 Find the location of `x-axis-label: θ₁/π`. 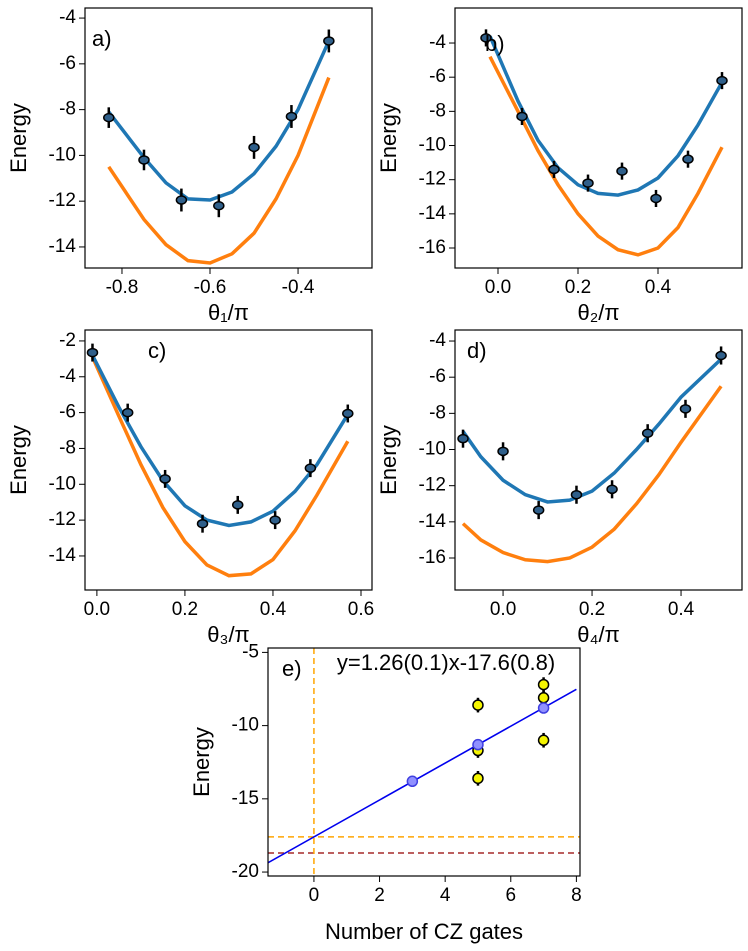

x-axis-label: θ₁/π is located at coordinates (228, 312).